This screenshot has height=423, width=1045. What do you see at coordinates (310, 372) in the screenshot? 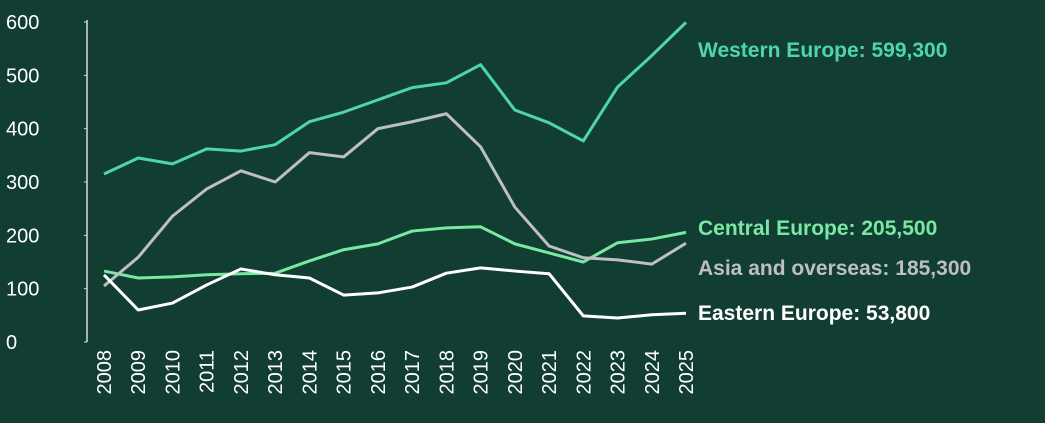
I see `x-tick-label: 2014` at bounding box center [310, 372].